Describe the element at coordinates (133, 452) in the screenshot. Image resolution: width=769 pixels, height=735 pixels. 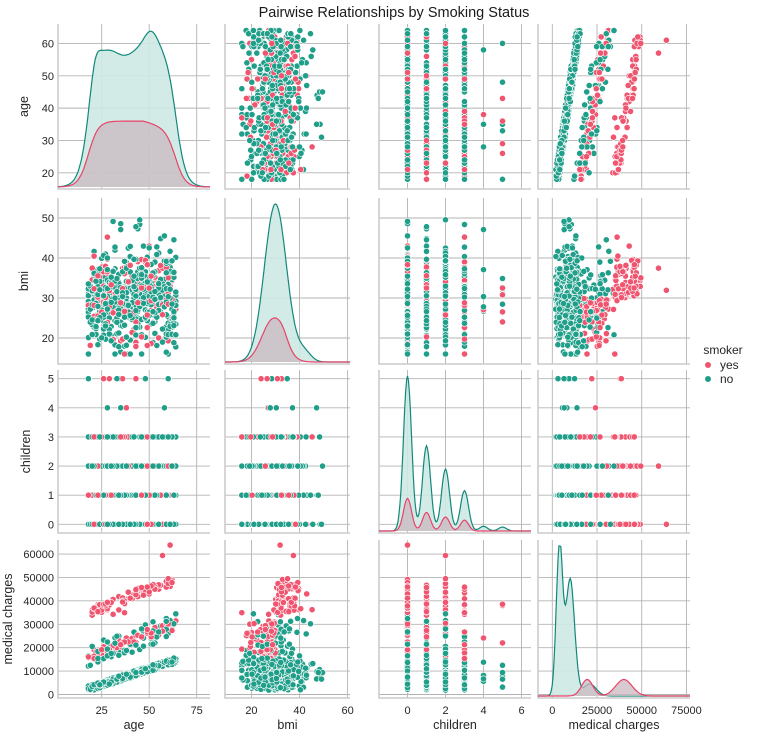
I see `axis-spine` at that location.